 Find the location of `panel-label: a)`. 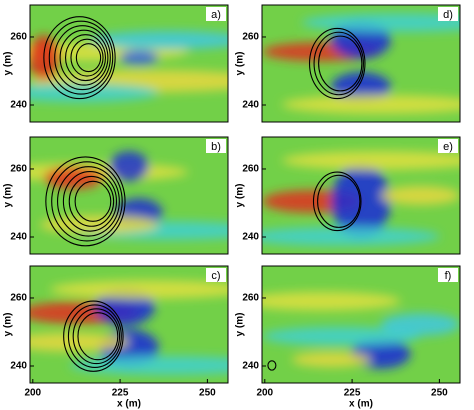

panel-label: a) is located at coordinates (216, 15).